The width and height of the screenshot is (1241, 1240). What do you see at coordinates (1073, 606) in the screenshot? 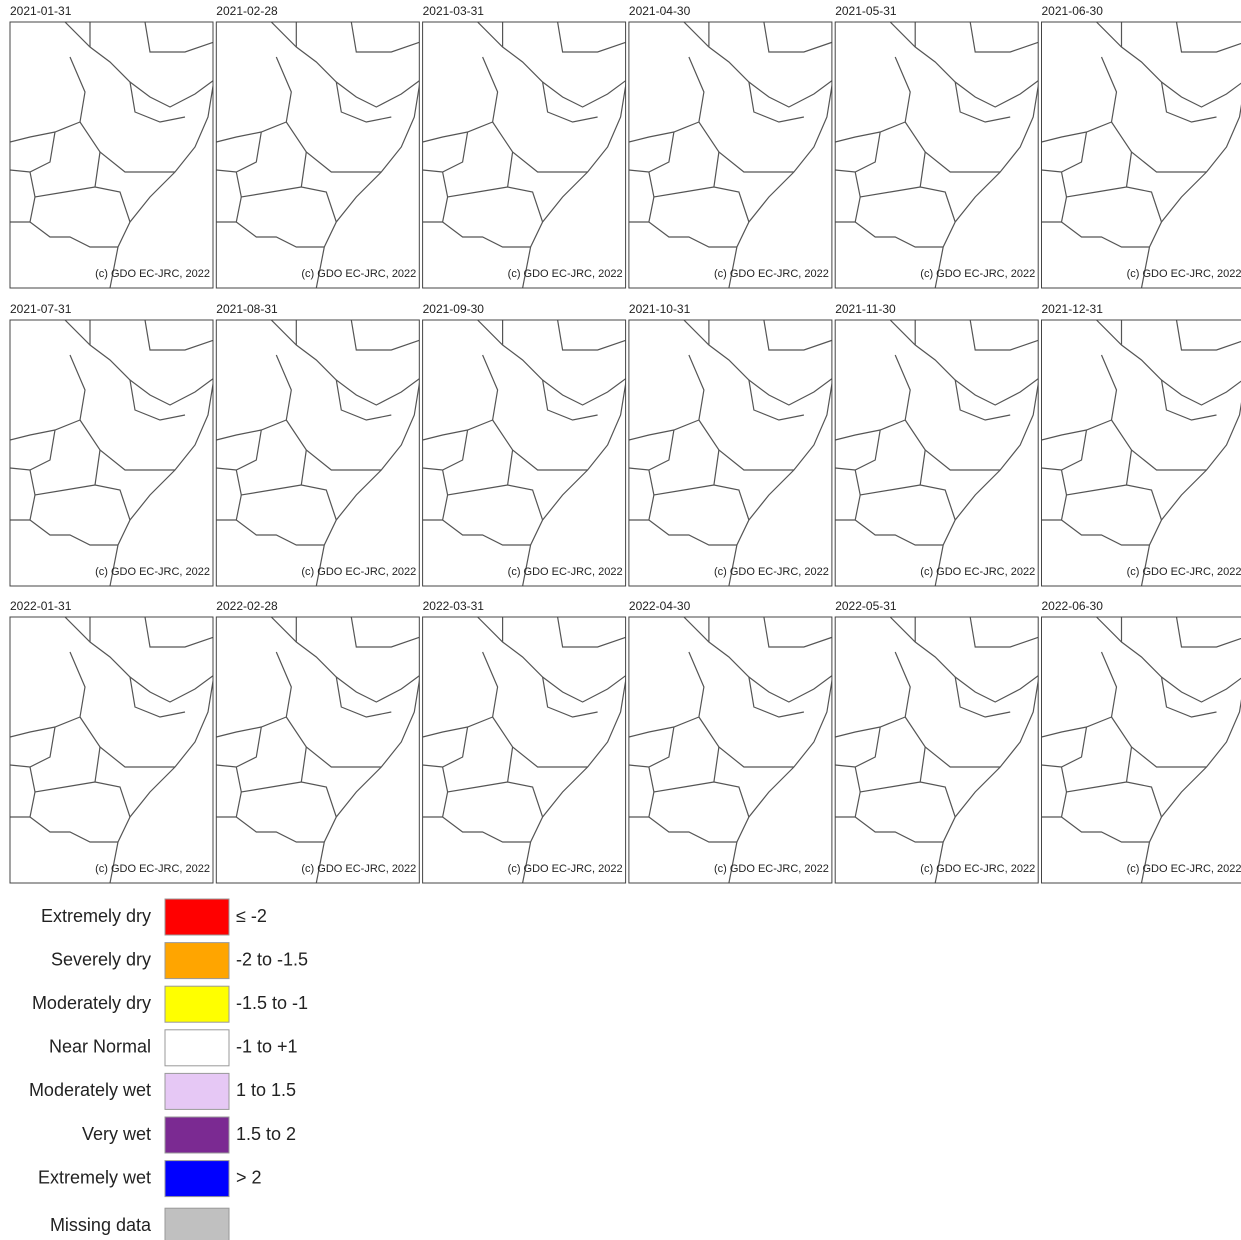
I see `panel-date: 2022-06-30` at bounding box center [1073, 606].